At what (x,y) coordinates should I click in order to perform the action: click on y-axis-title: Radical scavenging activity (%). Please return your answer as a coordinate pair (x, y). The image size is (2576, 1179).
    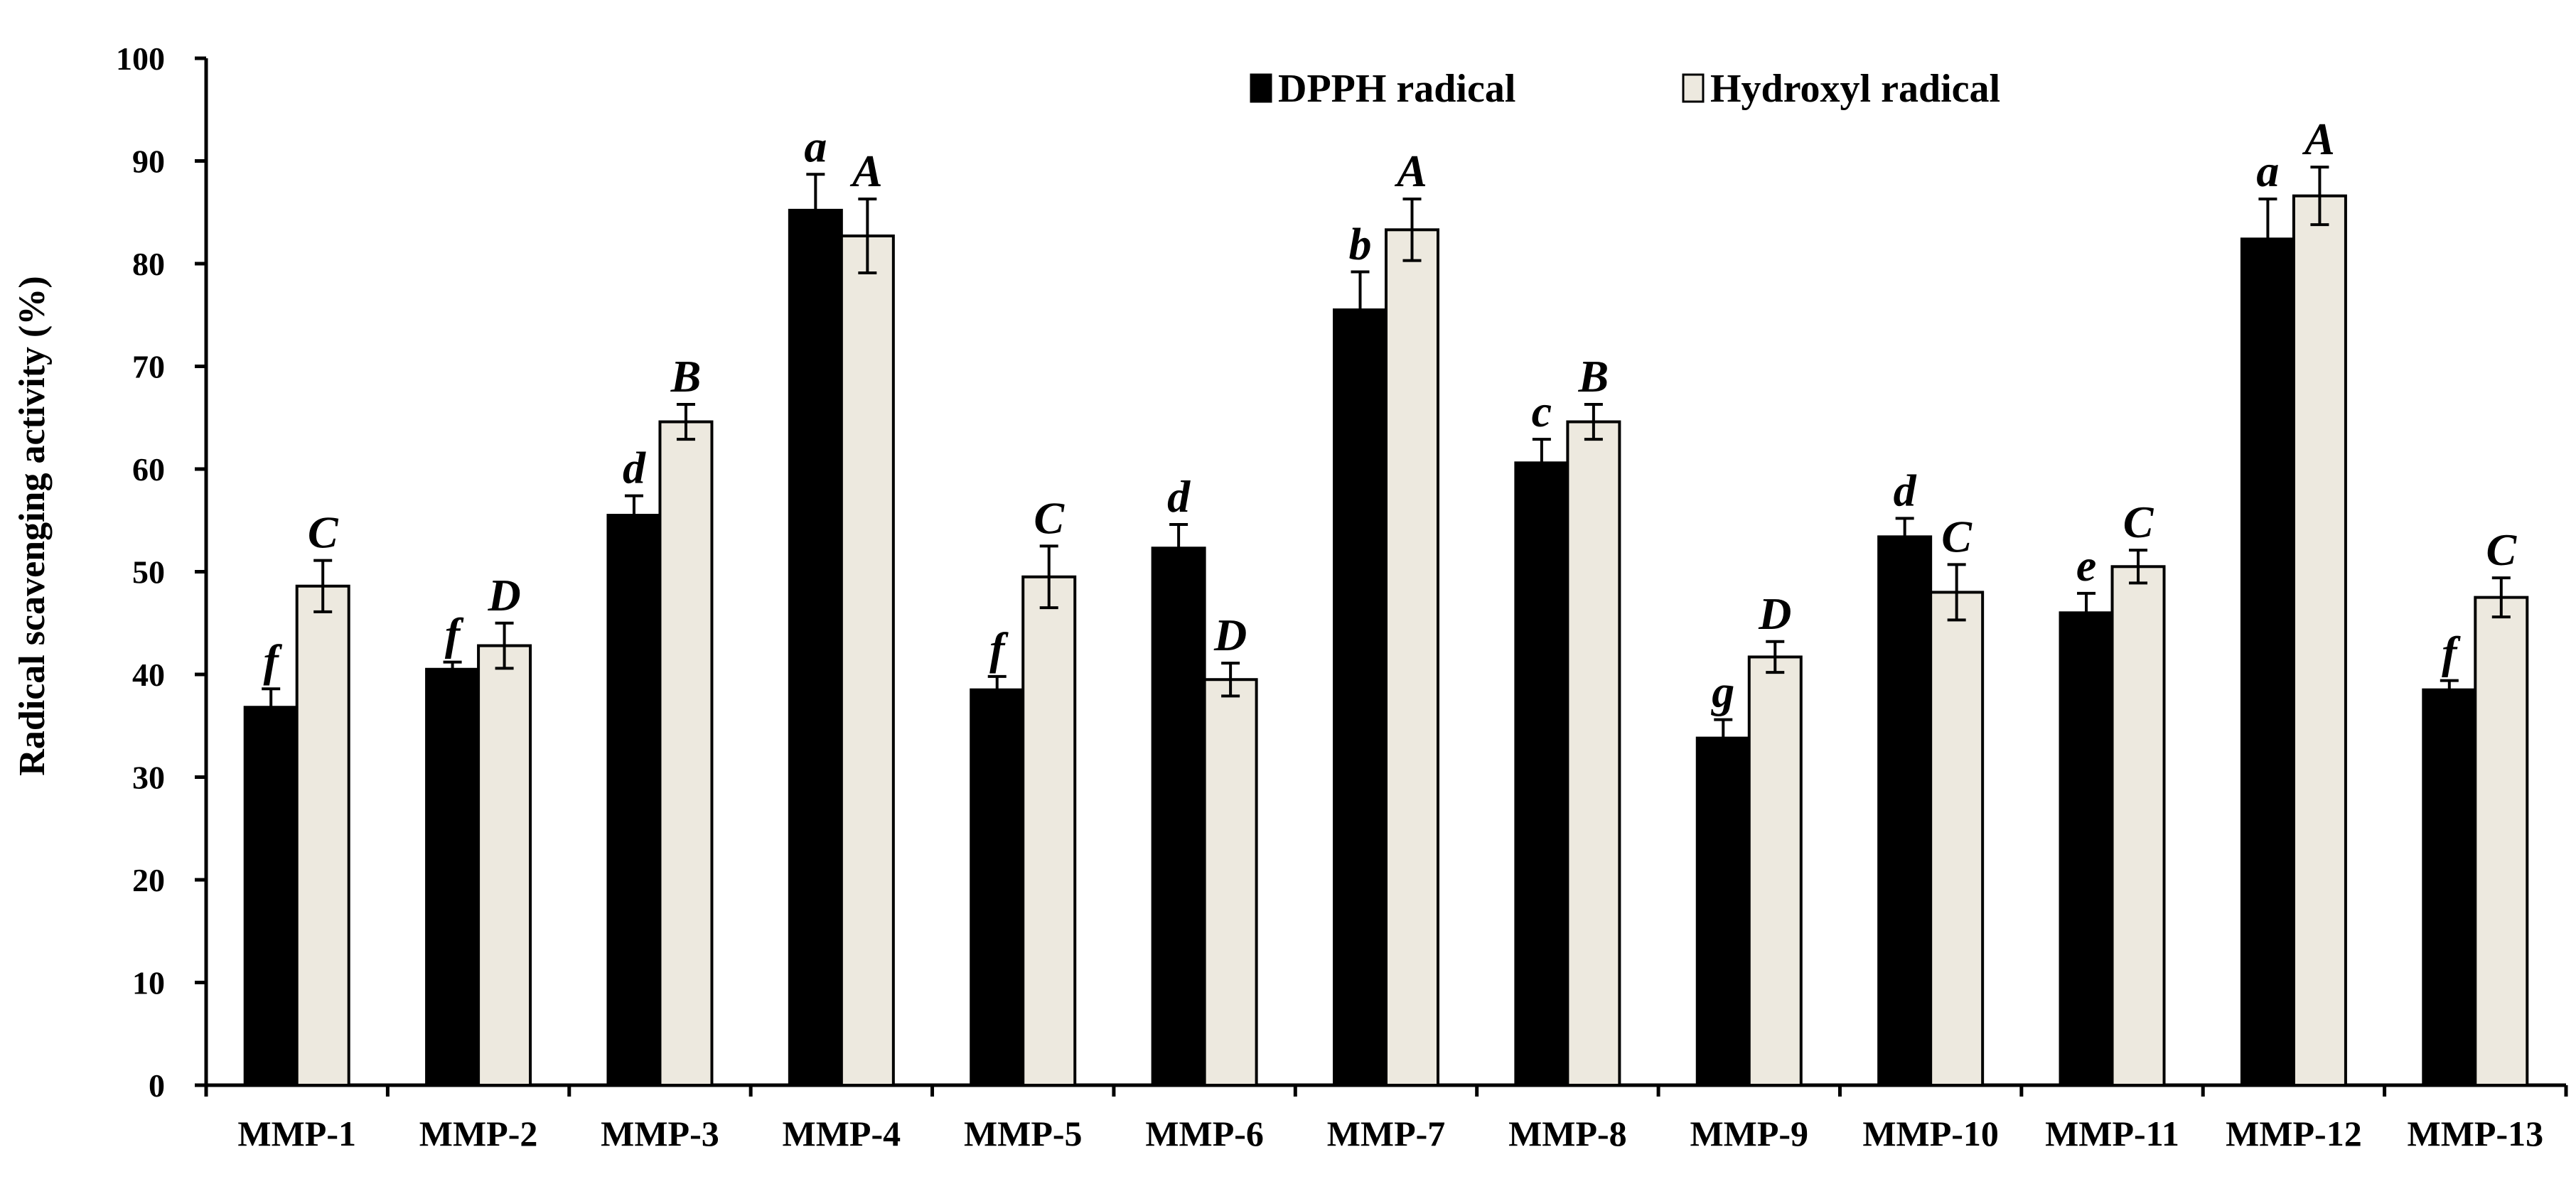
    Looking at the image, I should click on (32, 525).